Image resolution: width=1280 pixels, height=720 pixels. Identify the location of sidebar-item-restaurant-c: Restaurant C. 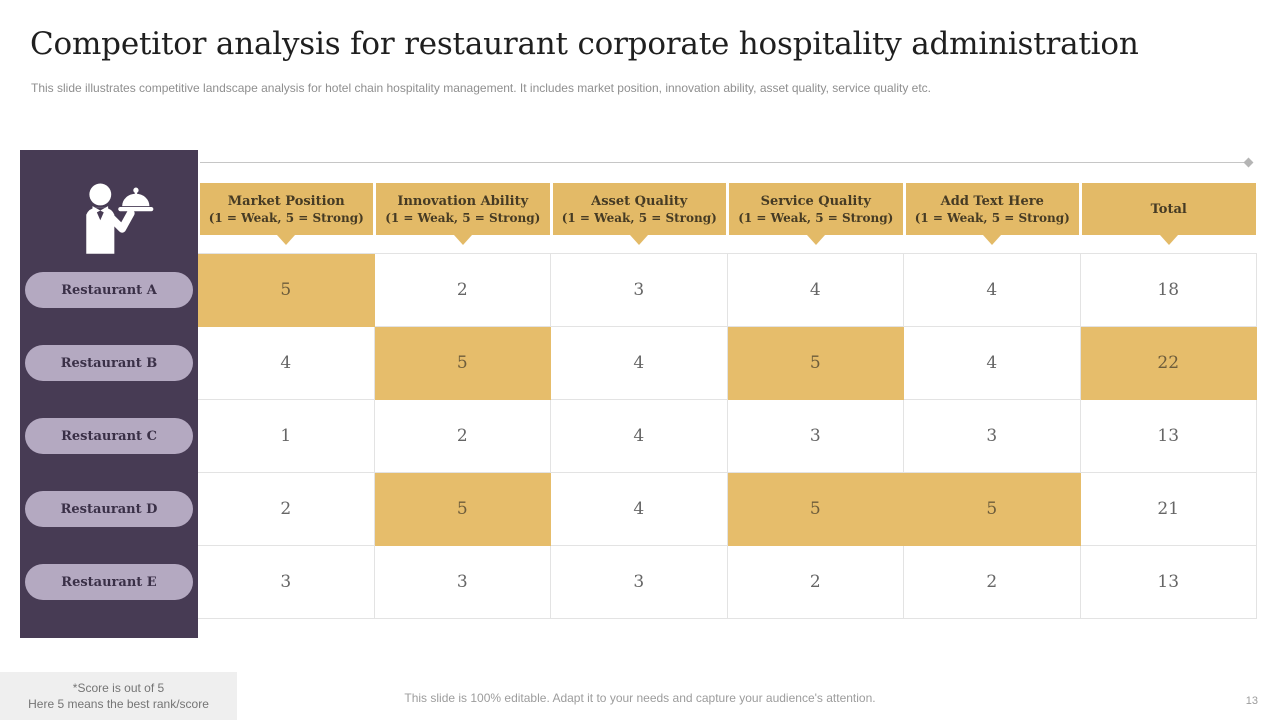
(109, 436).